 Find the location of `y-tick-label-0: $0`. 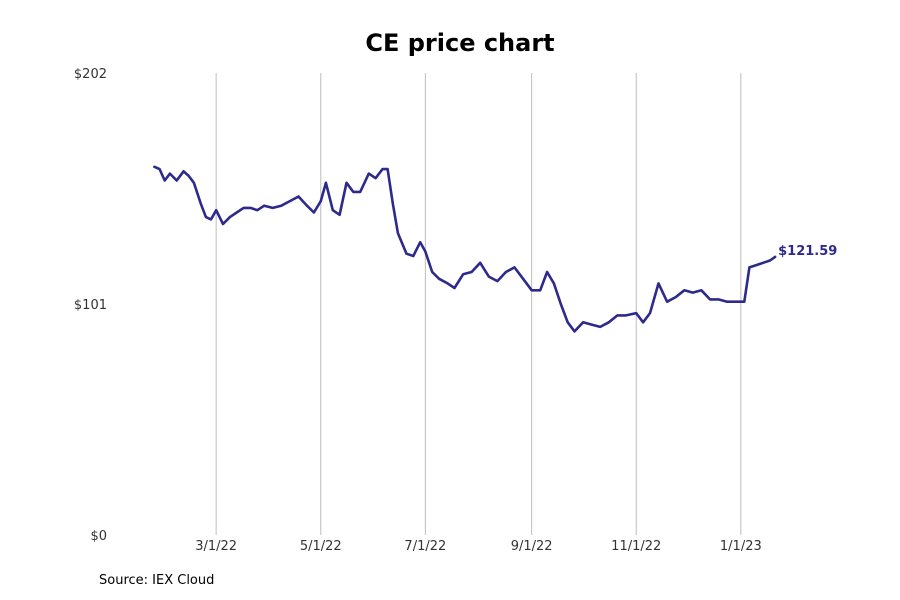

y-tick-label-0: $0 is located at coordinates (98, 536).